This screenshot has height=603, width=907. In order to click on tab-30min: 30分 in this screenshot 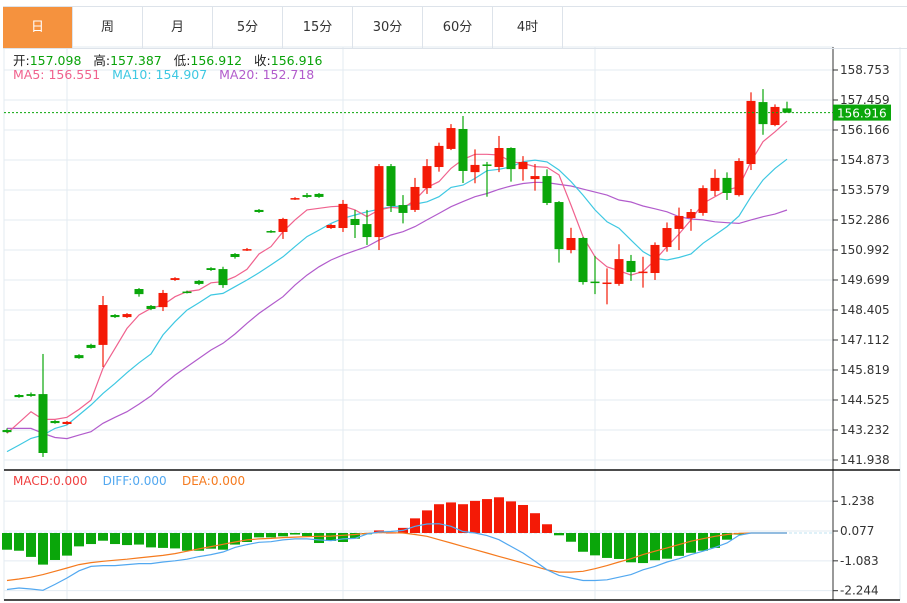, I will do `click(388, 27)`.